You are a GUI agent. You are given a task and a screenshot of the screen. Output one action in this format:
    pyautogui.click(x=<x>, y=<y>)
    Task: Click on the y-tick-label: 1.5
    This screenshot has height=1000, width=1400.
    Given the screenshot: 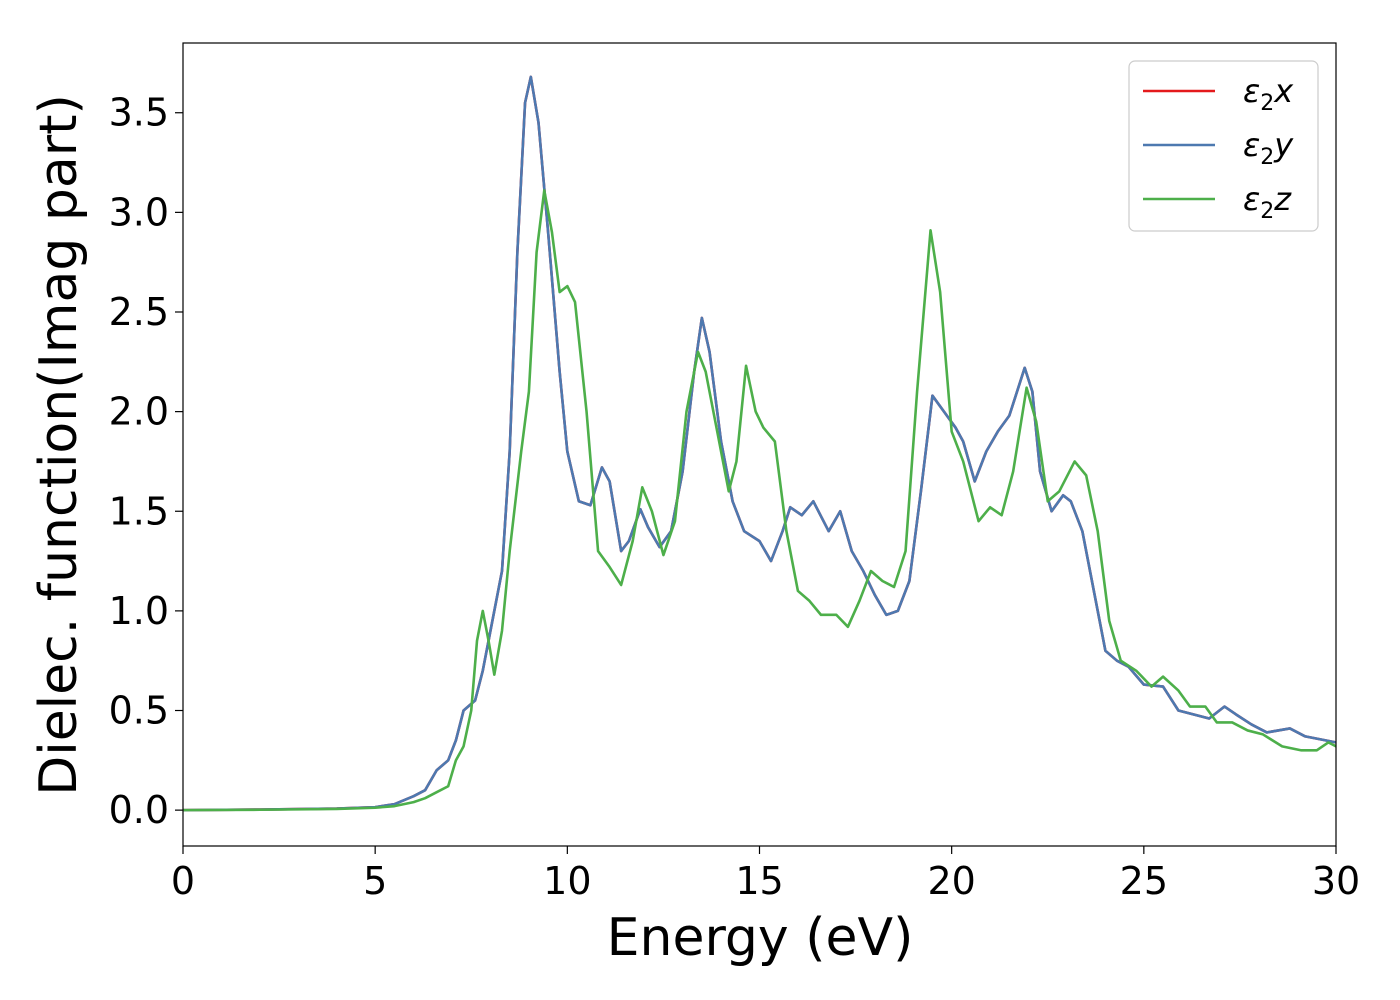 What is the action you would take?
    pyautogui.click(x=139, y=511)
    